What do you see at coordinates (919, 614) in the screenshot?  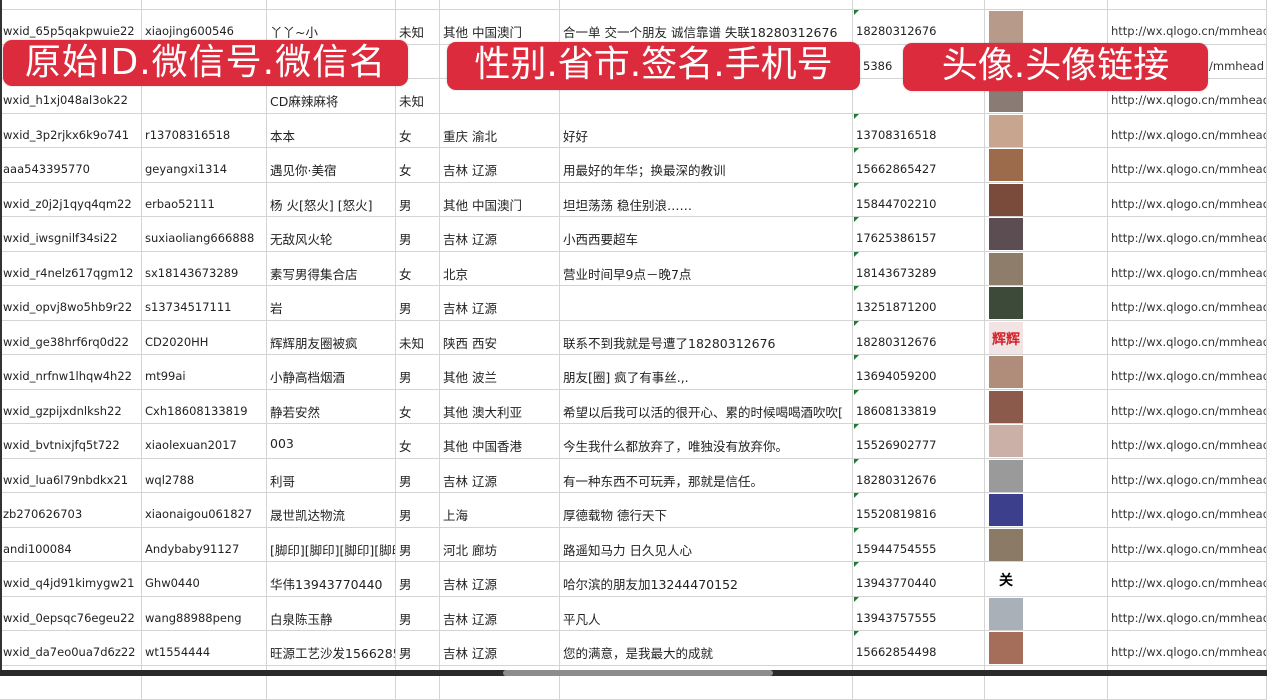 I see `cell-phone: 13943757555` at bounding box center [919, 614].